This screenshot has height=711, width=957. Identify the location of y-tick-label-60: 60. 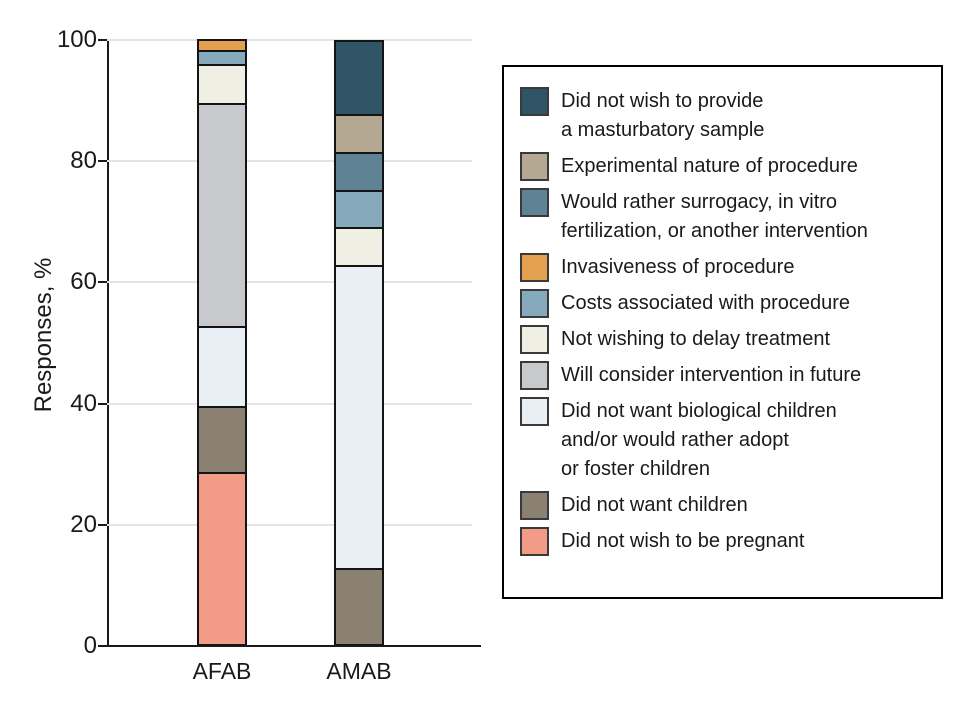
(83, 282).